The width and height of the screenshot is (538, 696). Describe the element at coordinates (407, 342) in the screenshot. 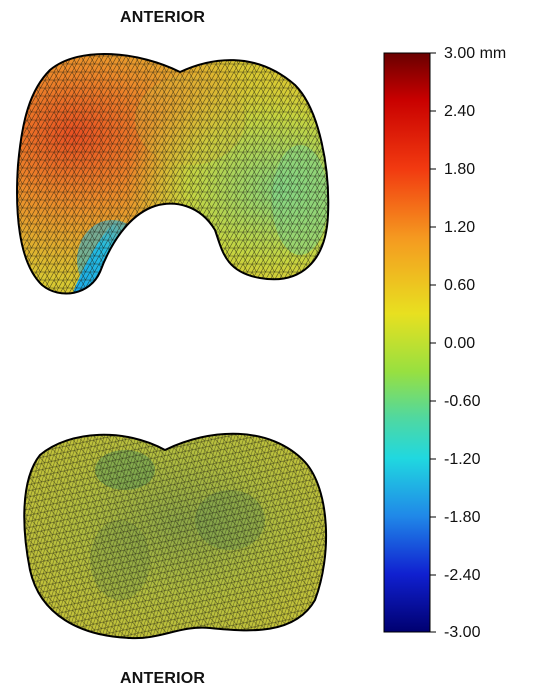

I see `colorbar` at that location.